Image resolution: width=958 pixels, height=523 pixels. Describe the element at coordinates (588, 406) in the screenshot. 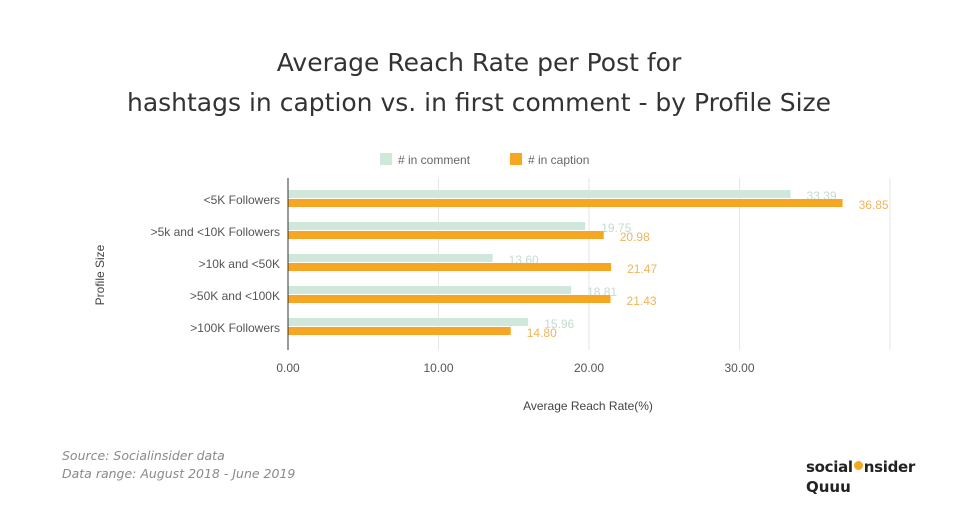

I see `x-axis-title: Average Reach Rate(%)` at that location.